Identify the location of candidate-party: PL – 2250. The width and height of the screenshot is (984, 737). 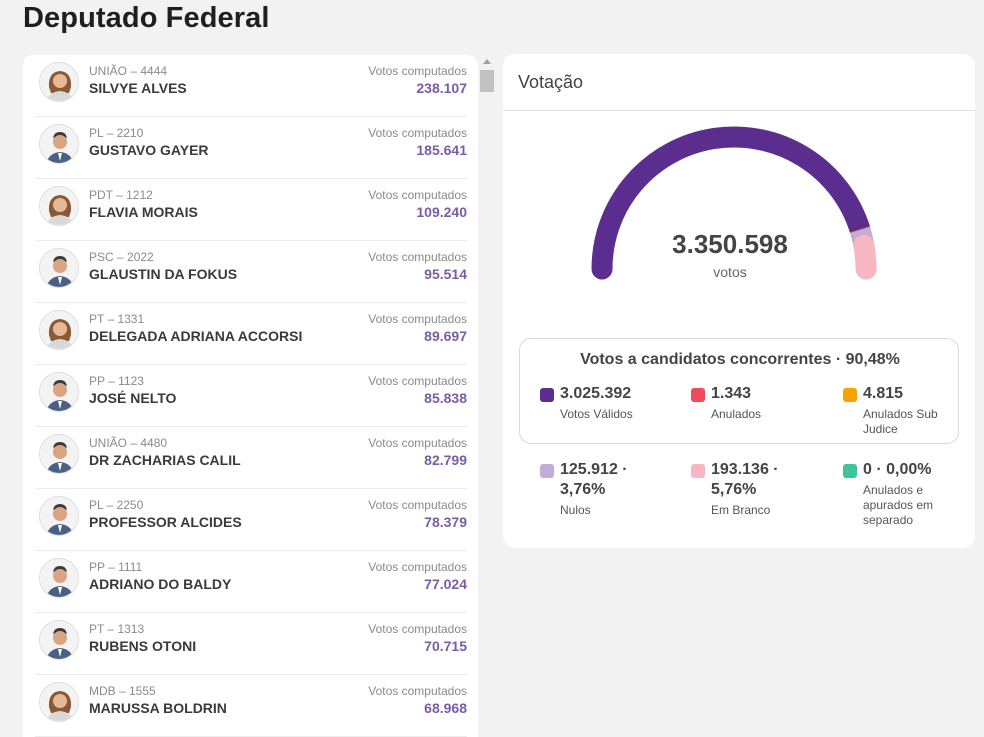
(116, 505).